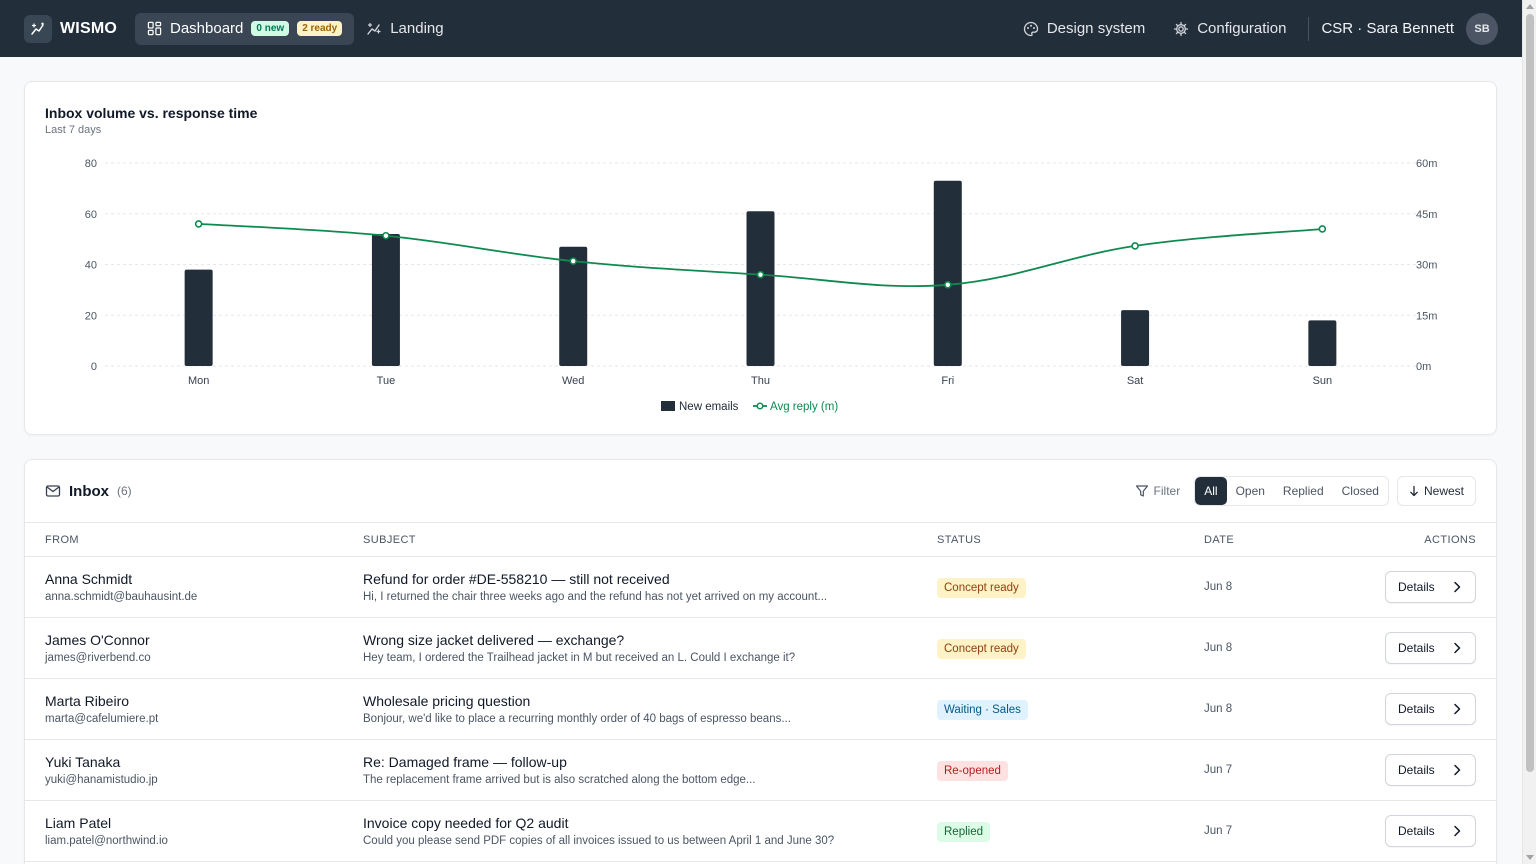 The height and width of the screenshot is (864, 1536). Describe the element at coordinates (91, 266) in the screenshot. I see `y-left-tick-label: 40` at that location.